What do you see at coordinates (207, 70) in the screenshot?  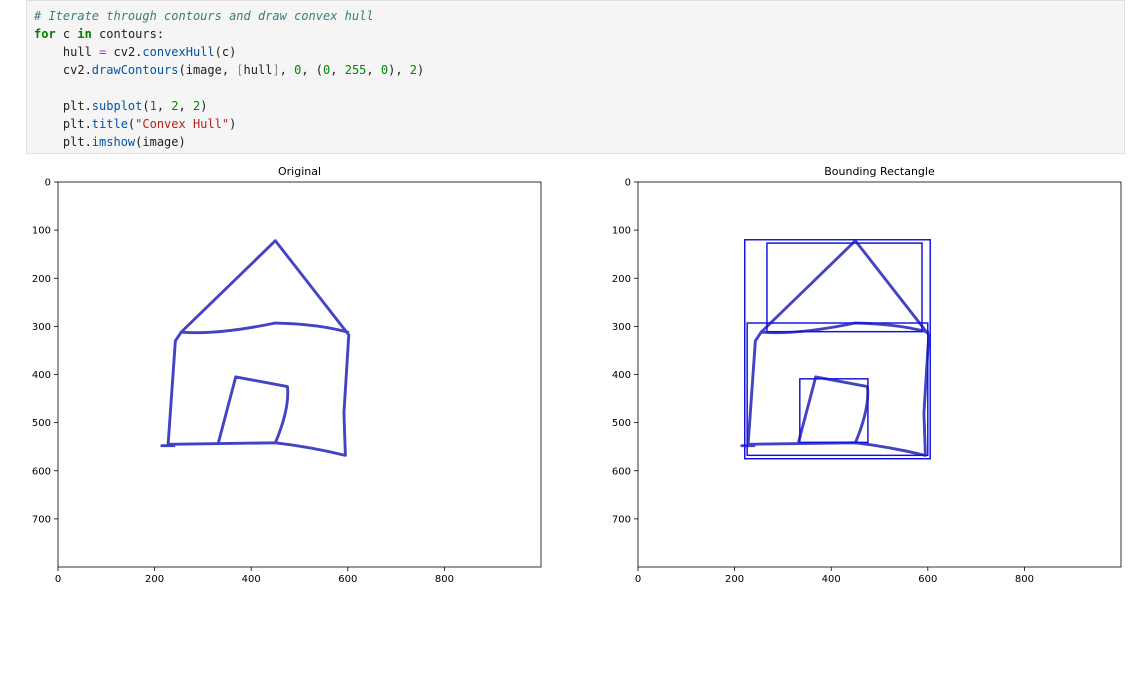 I see `code-token: (image,` at bounding box center [207, 70].